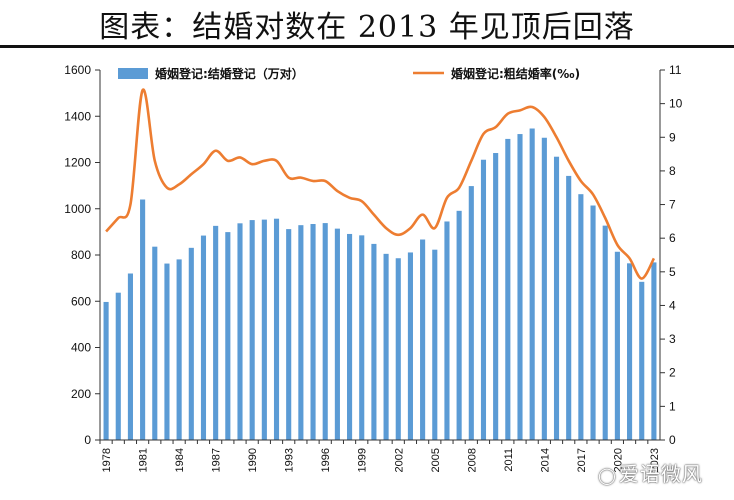 Image resolution: width=734 pixels, height=500 pixels. I want to click on x-tick-label: 2008, so click(472, 460).